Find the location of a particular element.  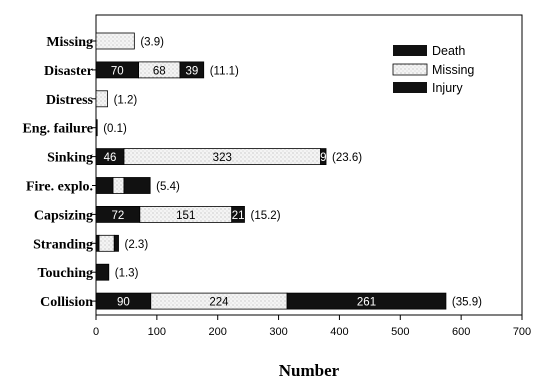

legend: Death Missing Injury is located at coordinates (433, 69).